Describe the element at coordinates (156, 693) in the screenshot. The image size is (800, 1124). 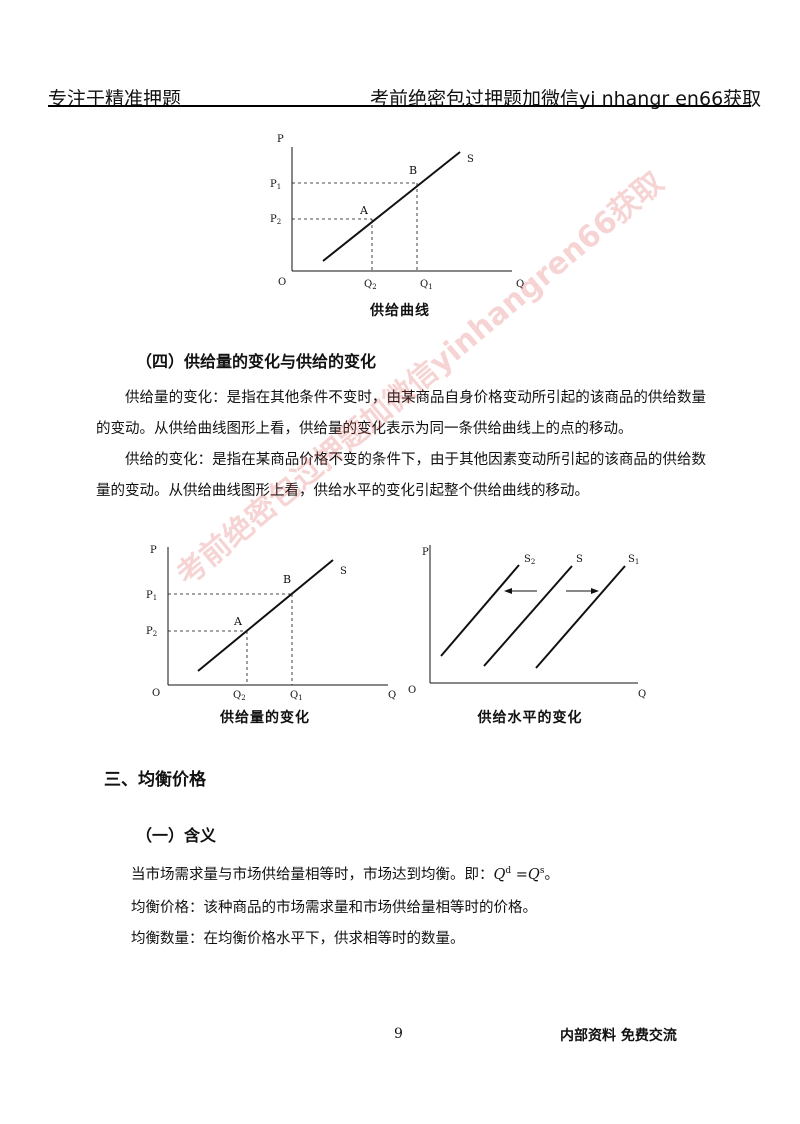
I see `fig2-origin-label: O` at that location.